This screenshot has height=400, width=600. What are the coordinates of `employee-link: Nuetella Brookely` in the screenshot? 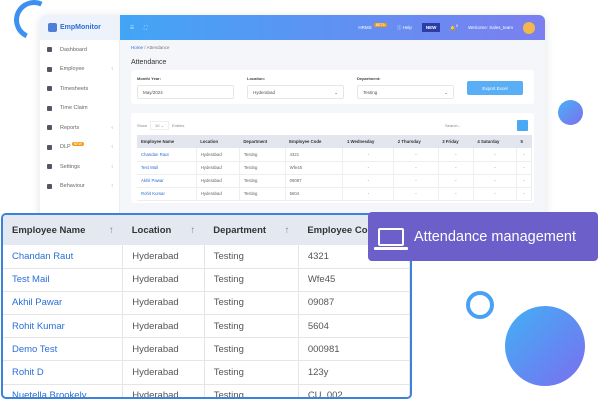 It's located at (63, 390).